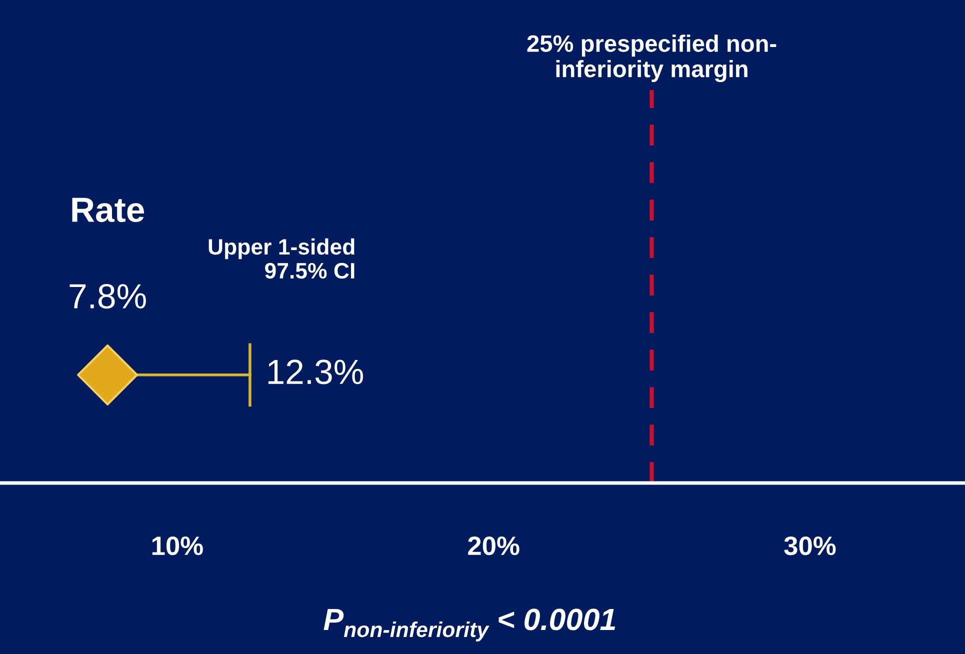 This screenshot has width=965, height=654. I want to click on annotation: 12.3%, so click(315, 372).